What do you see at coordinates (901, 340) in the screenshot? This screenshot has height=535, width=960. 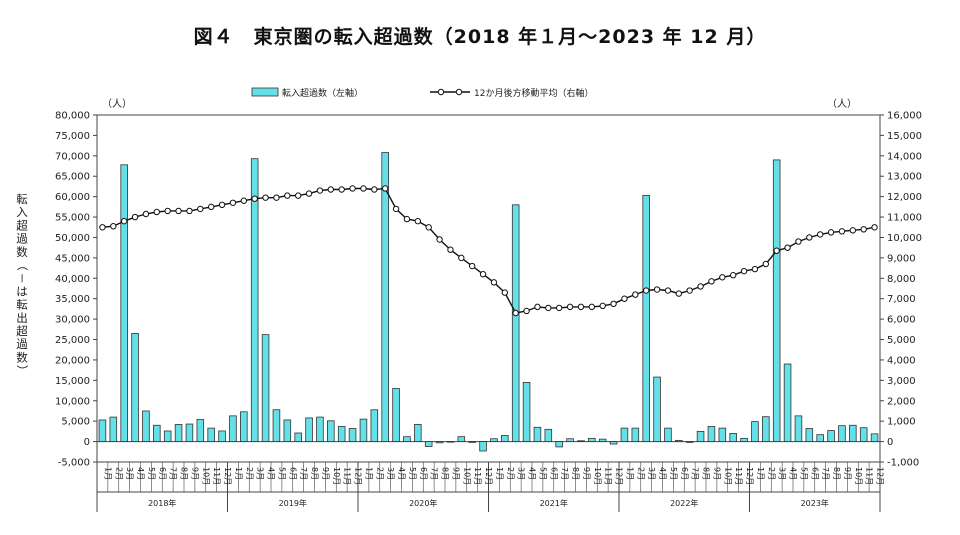 I see `right-tick-label: 5,000` at bounding box center [901, 340].